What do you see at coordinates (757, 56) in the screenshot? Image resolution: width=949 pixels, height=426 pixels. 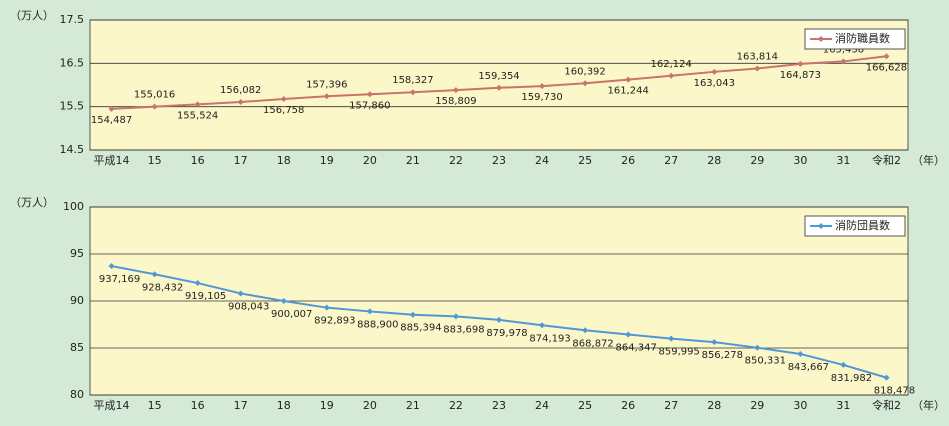 I see `data-label: 163,814` at bounding box center [757, 56].